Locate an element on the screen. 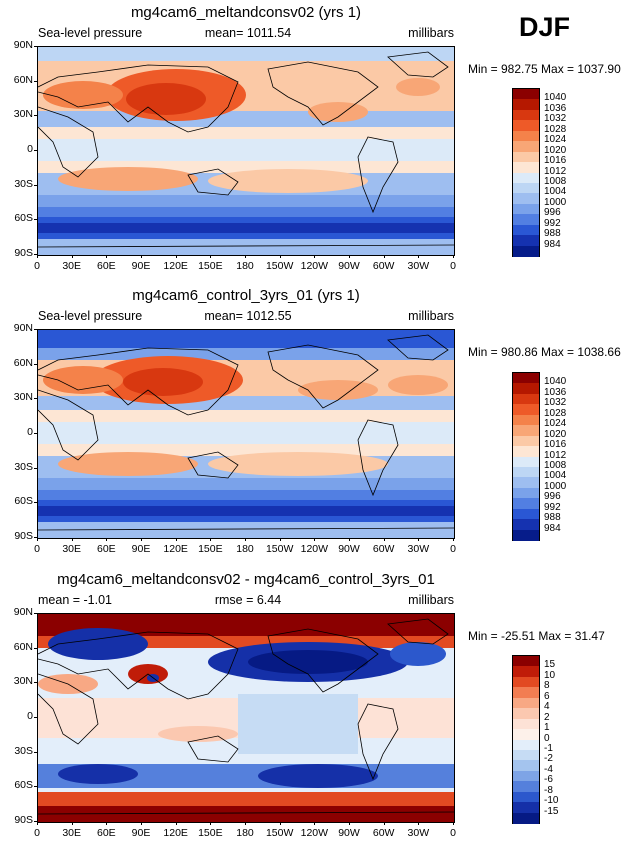 This screenshot has height=849, width=644. colorbar-label: 1028 is located at coordinates (555, 413).